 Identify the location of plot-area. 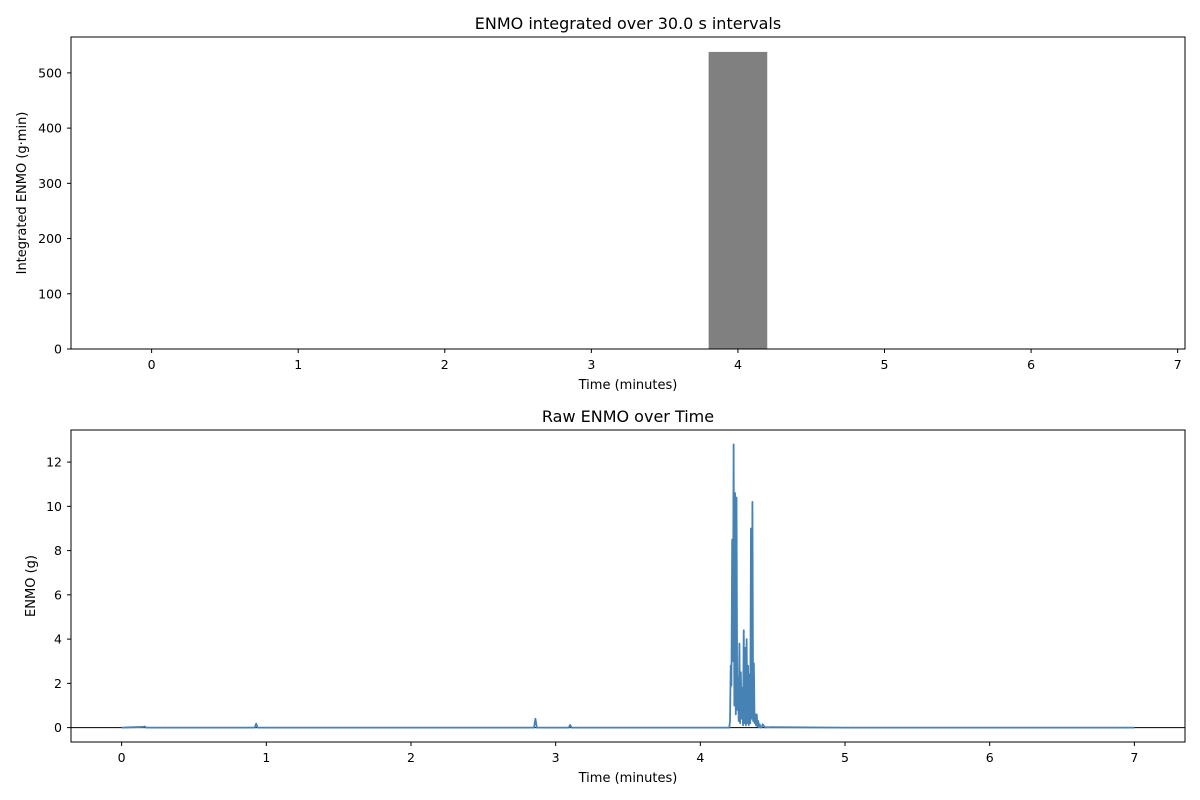
(738, 200).